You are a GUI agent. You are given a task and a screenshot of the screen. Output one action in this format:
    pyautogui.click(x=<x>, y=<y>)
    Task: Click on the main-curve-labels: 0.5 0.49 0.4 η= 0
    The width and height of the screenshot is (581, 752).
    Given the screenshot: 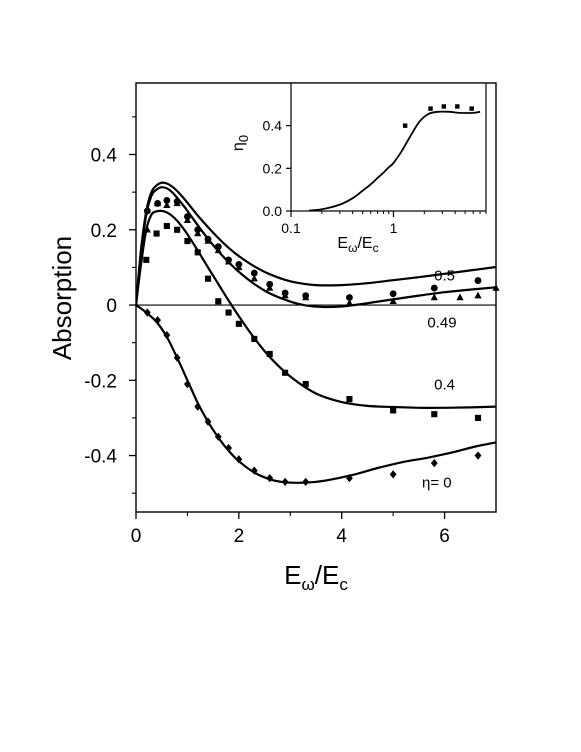 What is the action you would take?
    pyautogui.click(x=439, y=380)
    